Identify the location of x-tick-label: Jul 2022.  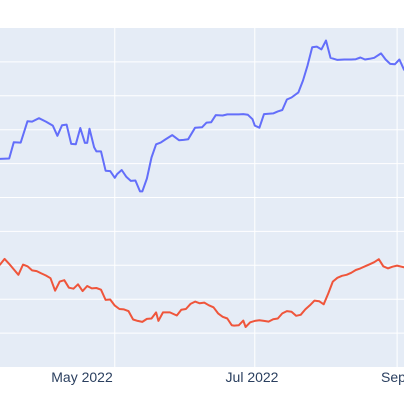
(252, 377).